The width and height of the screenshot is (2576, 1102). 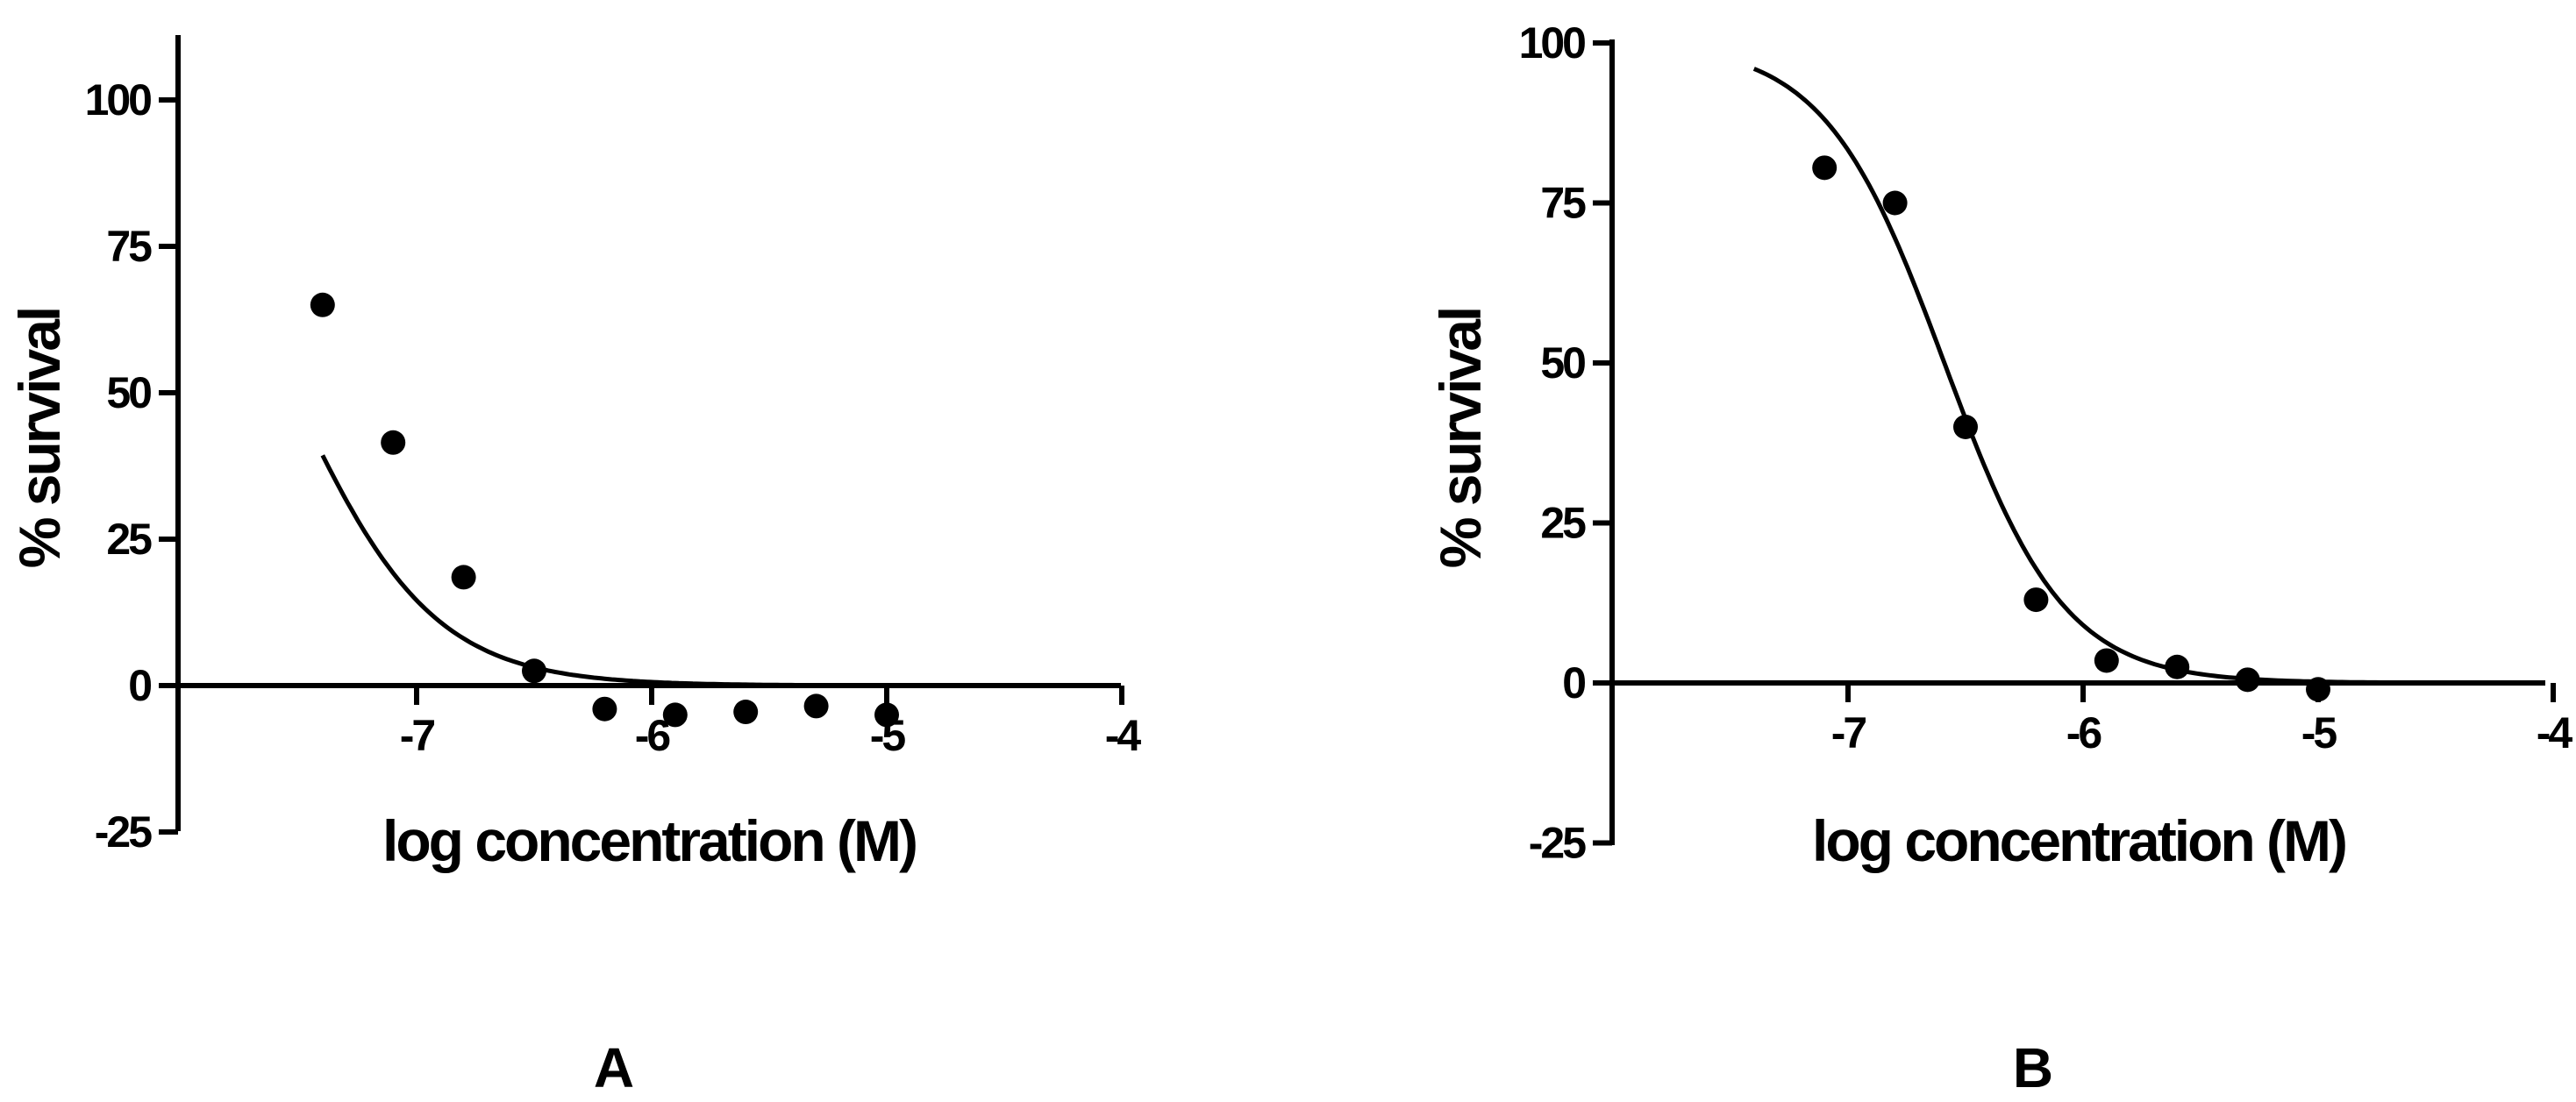 What do you see at coordinates (2084, 732) in the screenshot?
I see `x-tick-label: -6` at bounding box center [2084, 732].